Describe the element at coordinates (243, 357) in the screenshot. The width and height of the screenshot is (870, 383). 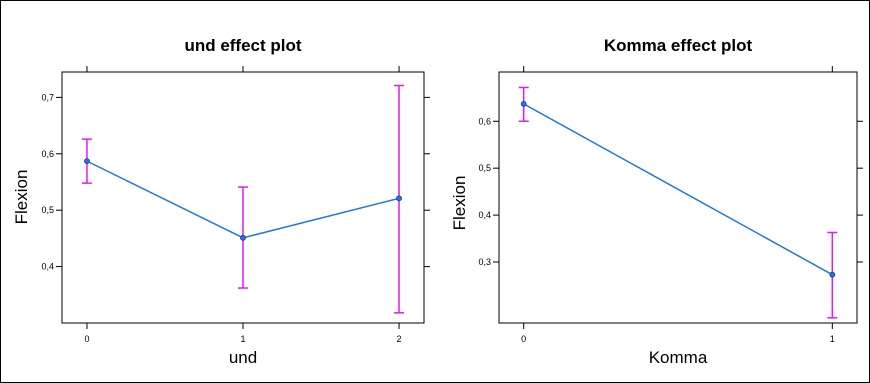
I see `x-axis-label: und` at that location.